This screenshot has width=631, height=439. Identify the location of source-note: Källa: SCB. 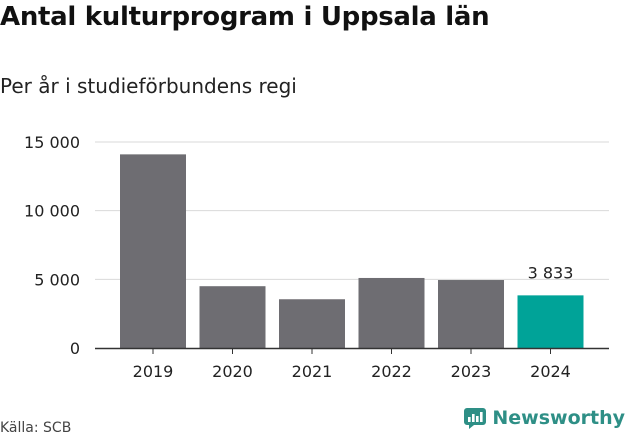
(36, 428).